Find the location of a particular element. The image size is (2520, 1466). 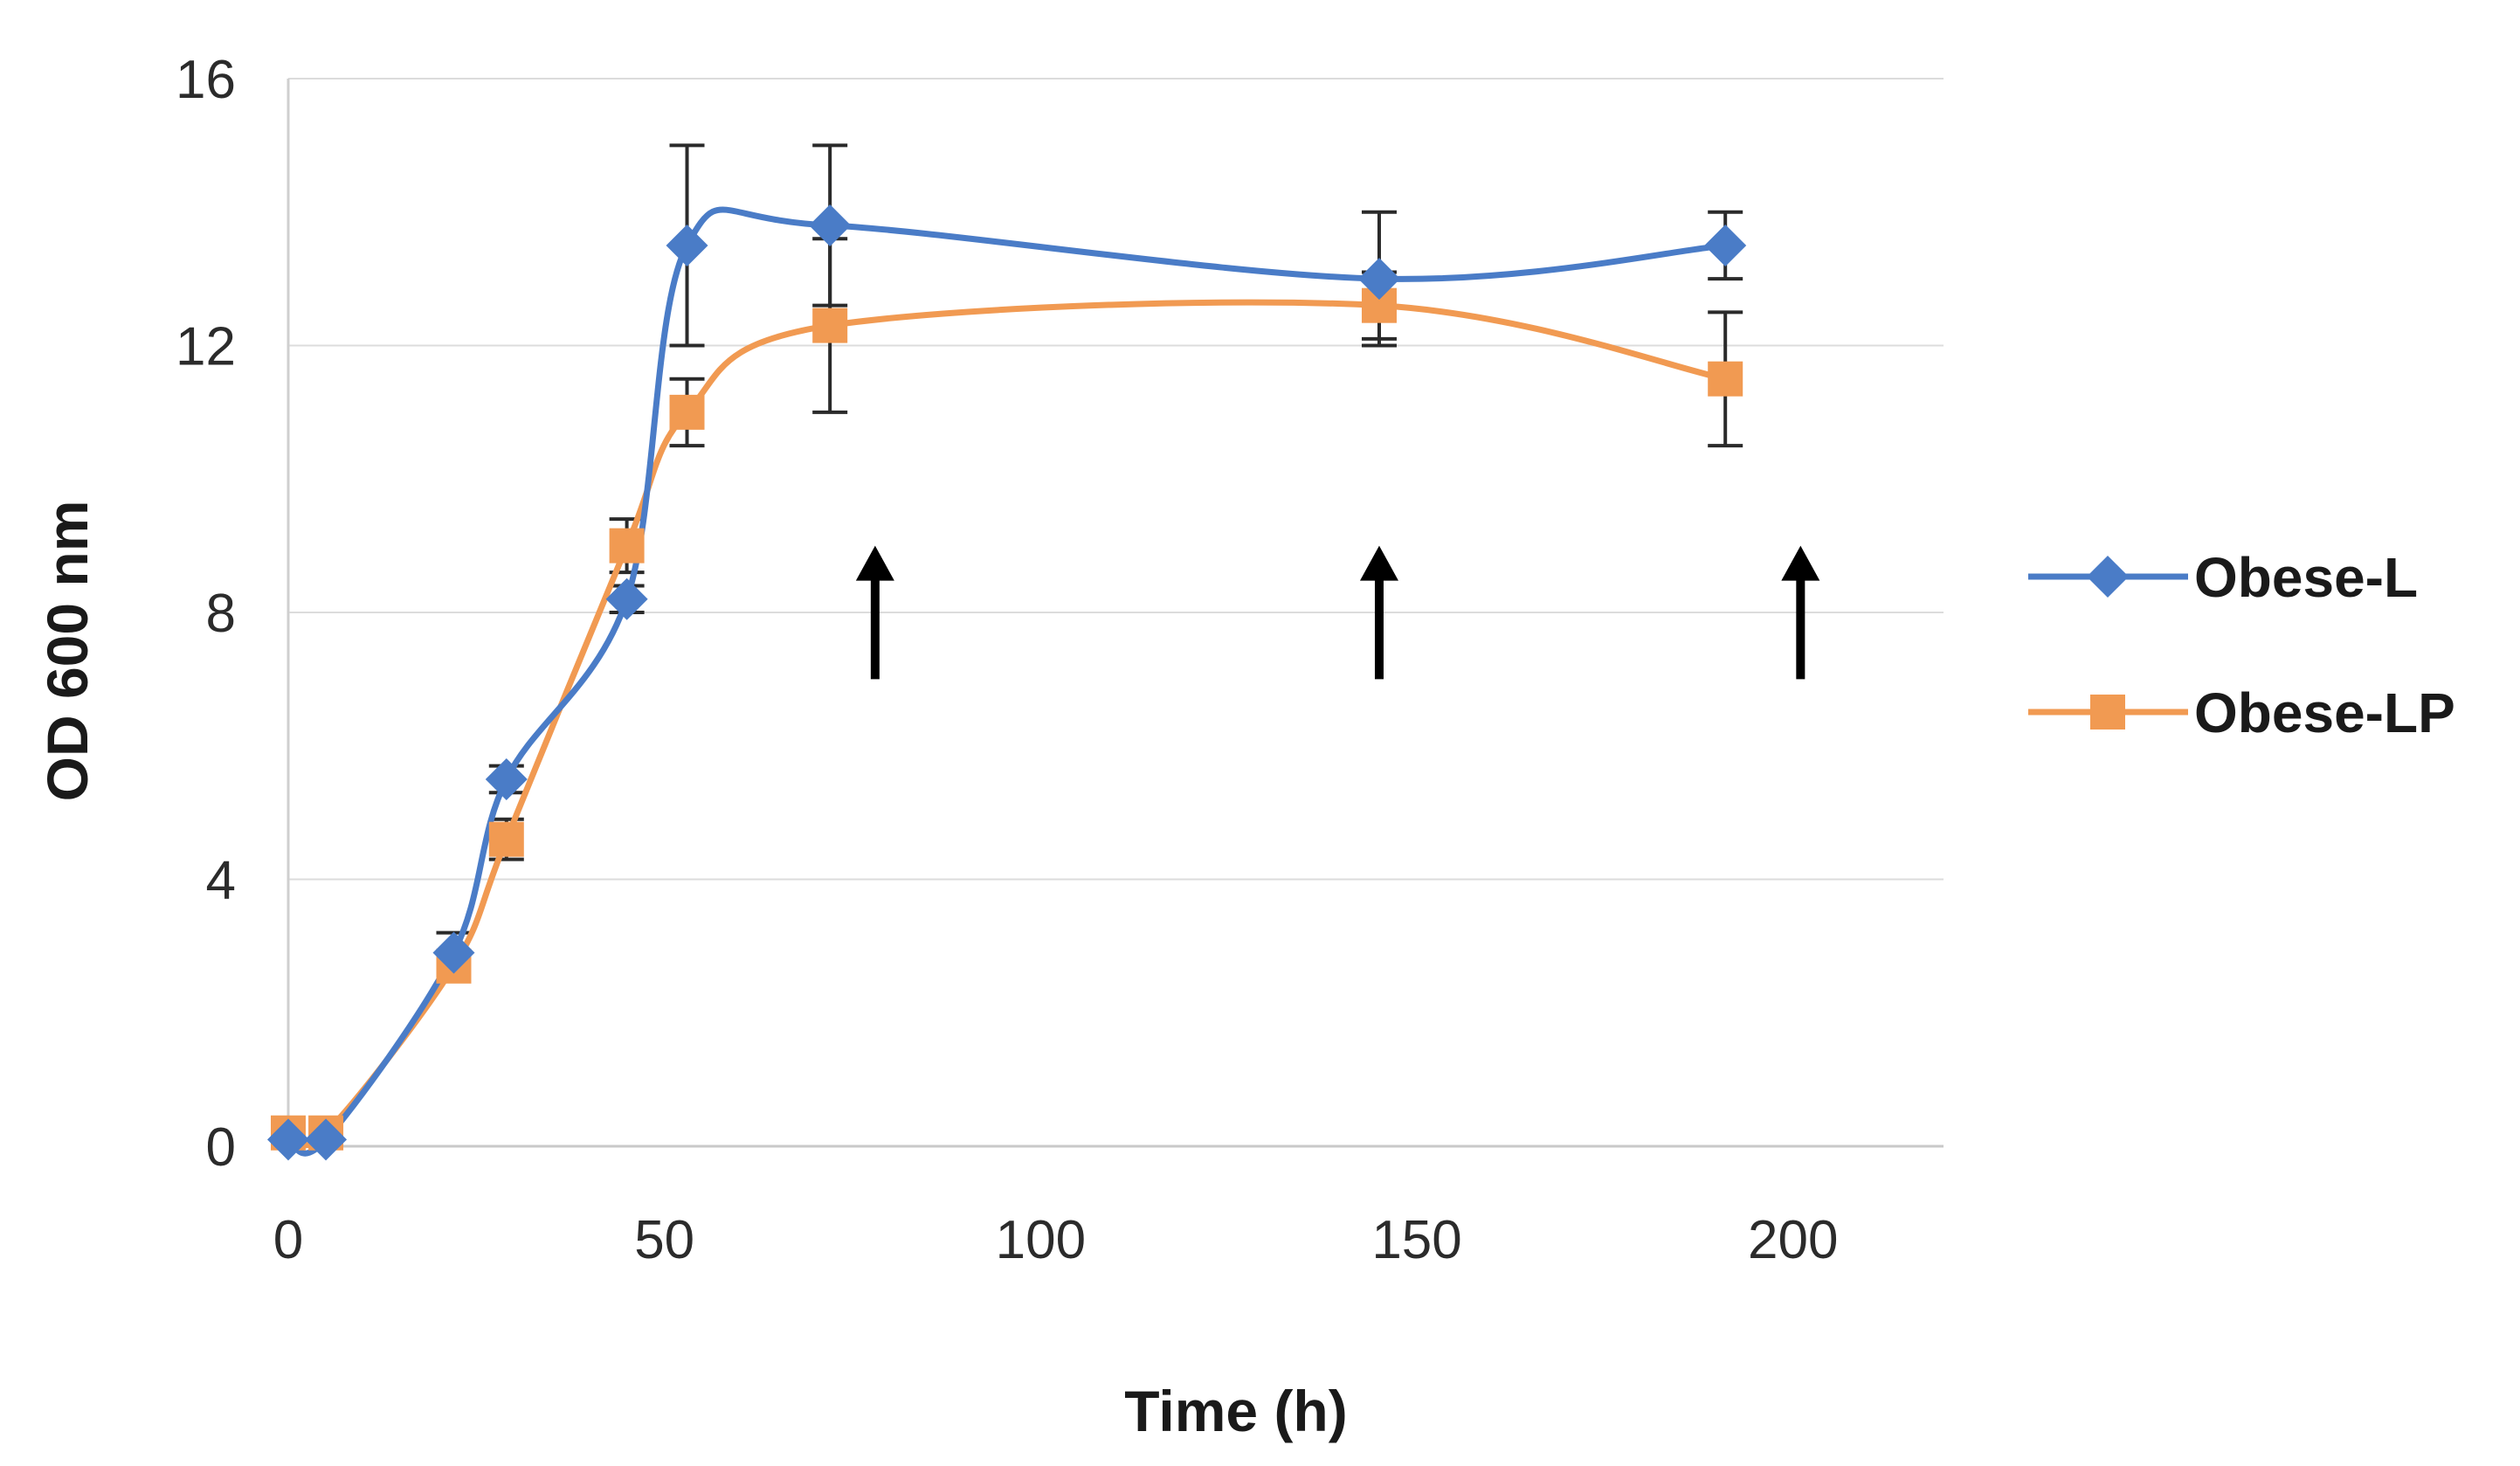

y-tick-label-16: 16 is located at coordinates (206, 80).